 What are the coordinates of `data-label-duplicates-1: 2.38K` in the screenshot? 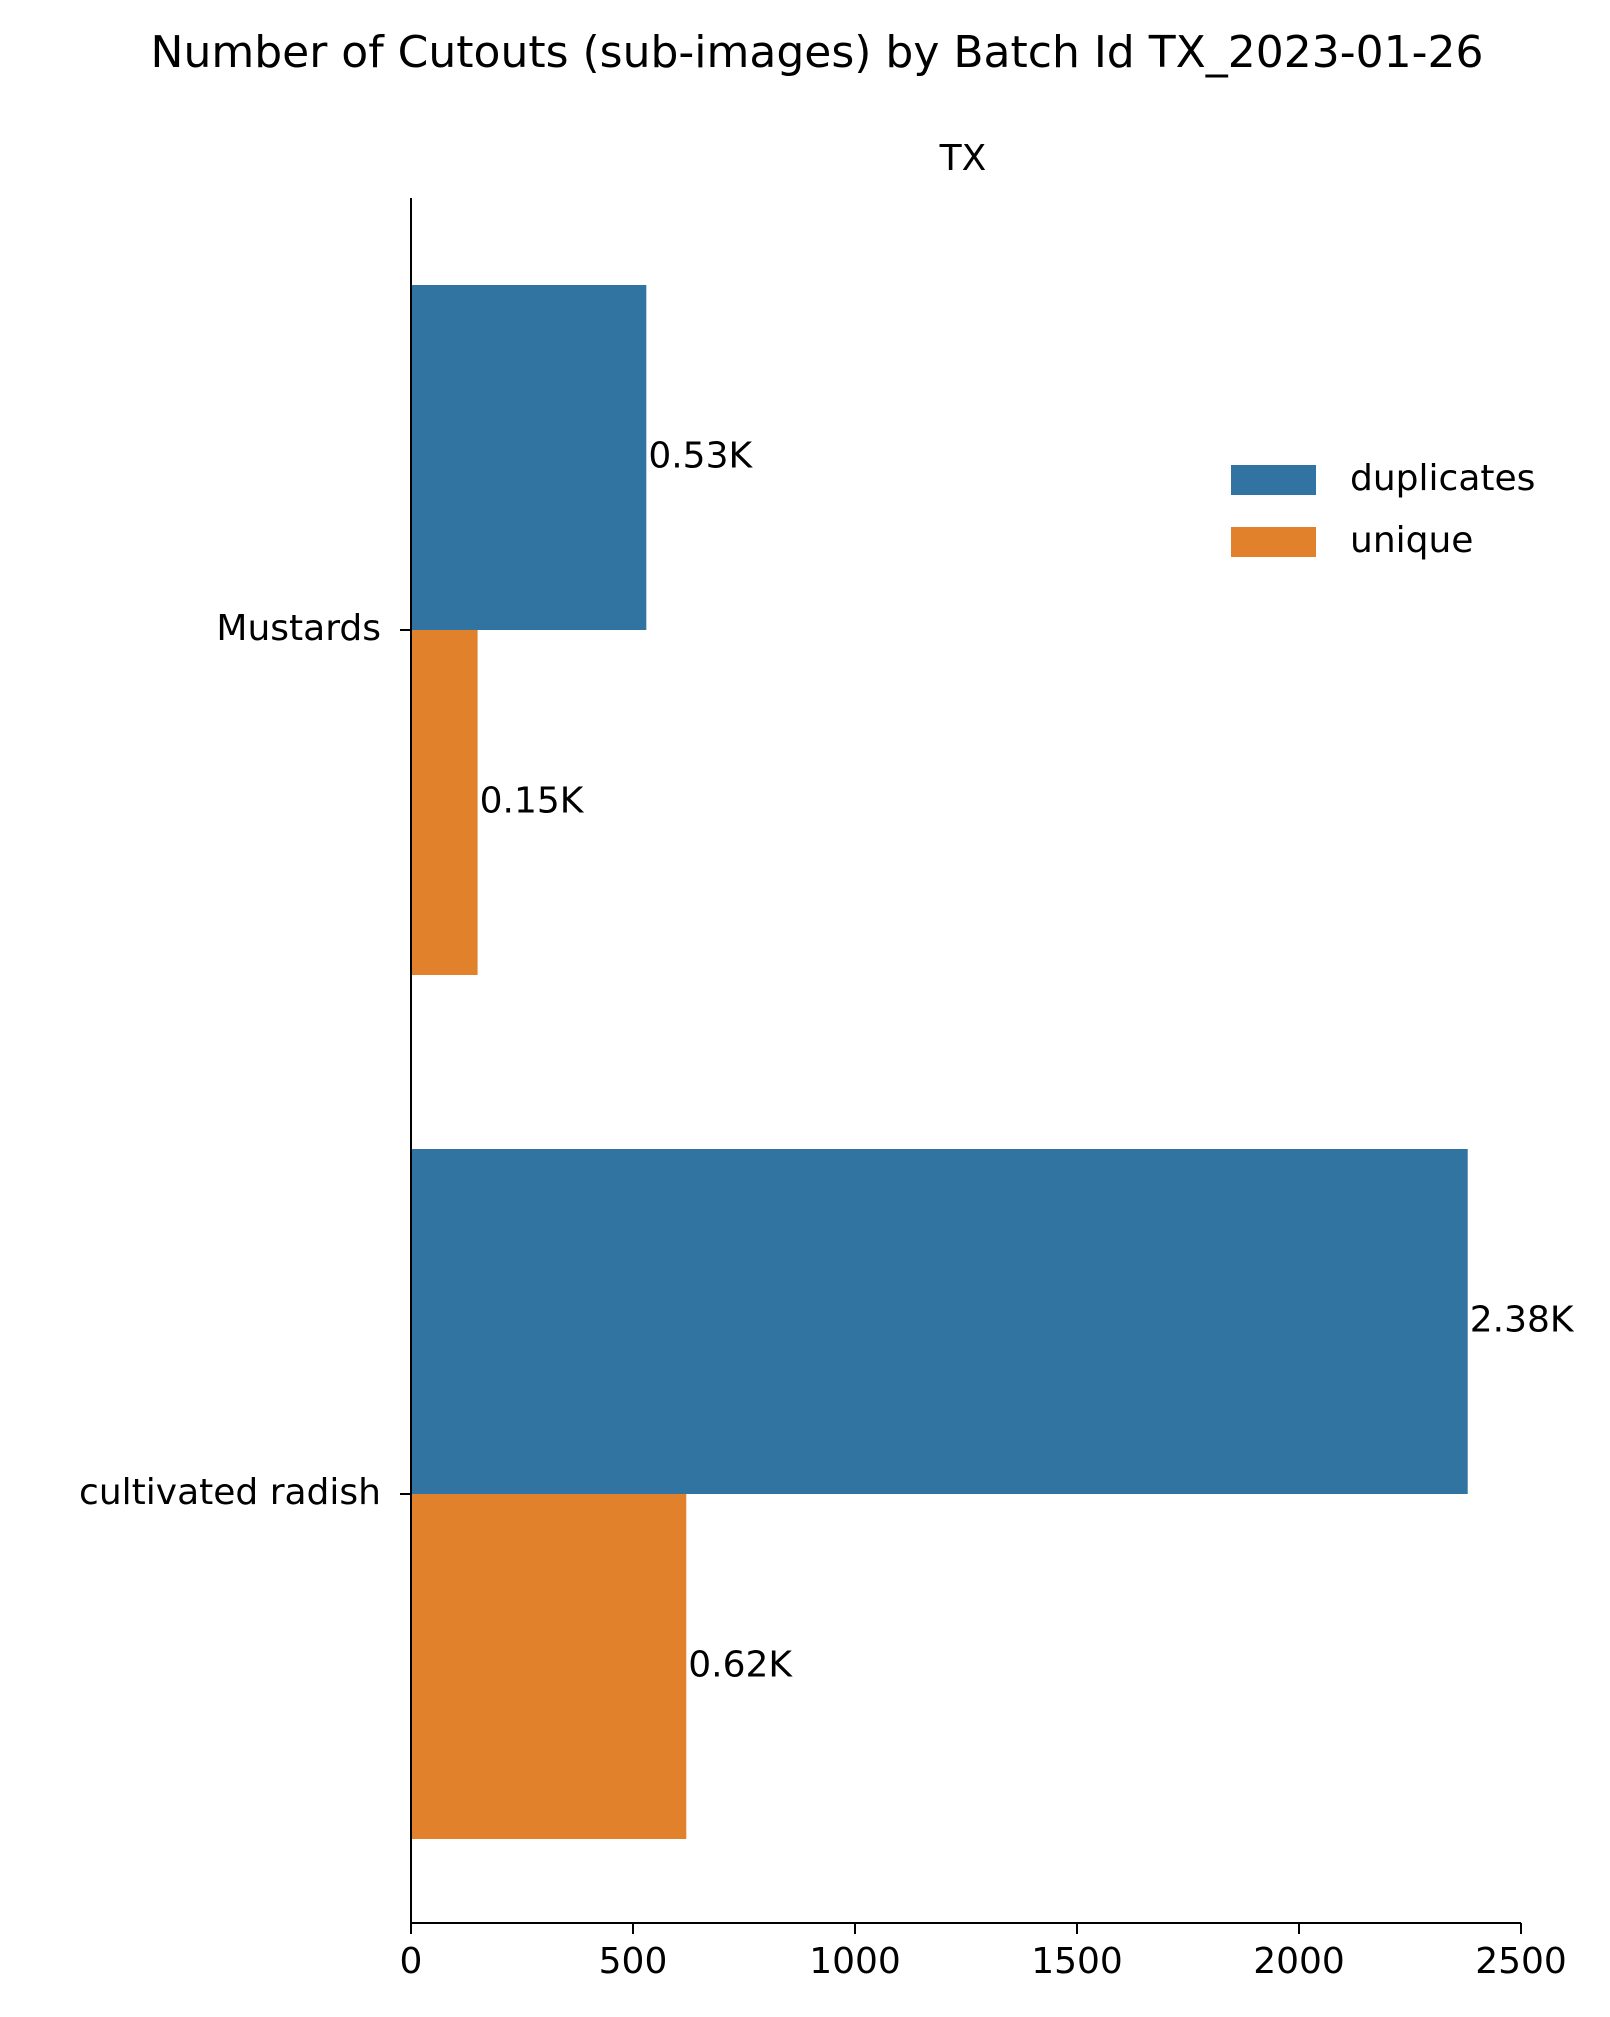 It's located at (1522, 1320).